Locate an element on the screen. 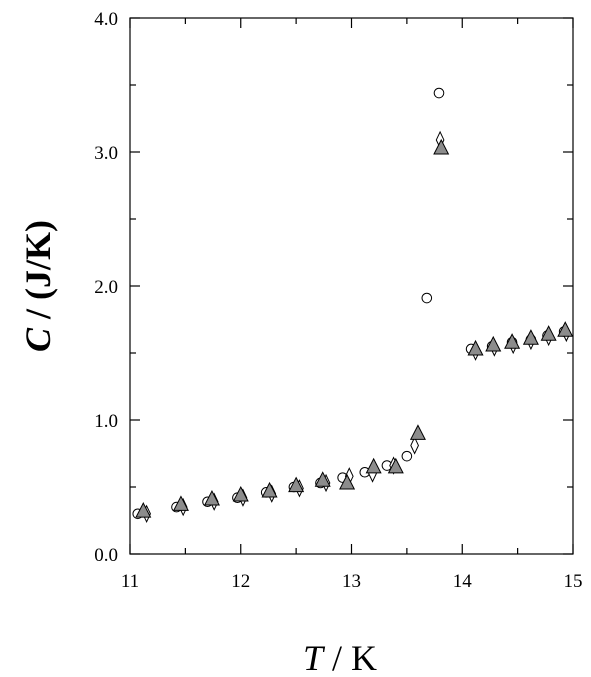  y-tick-label: 2.0 is located at coordinates (106, 287).